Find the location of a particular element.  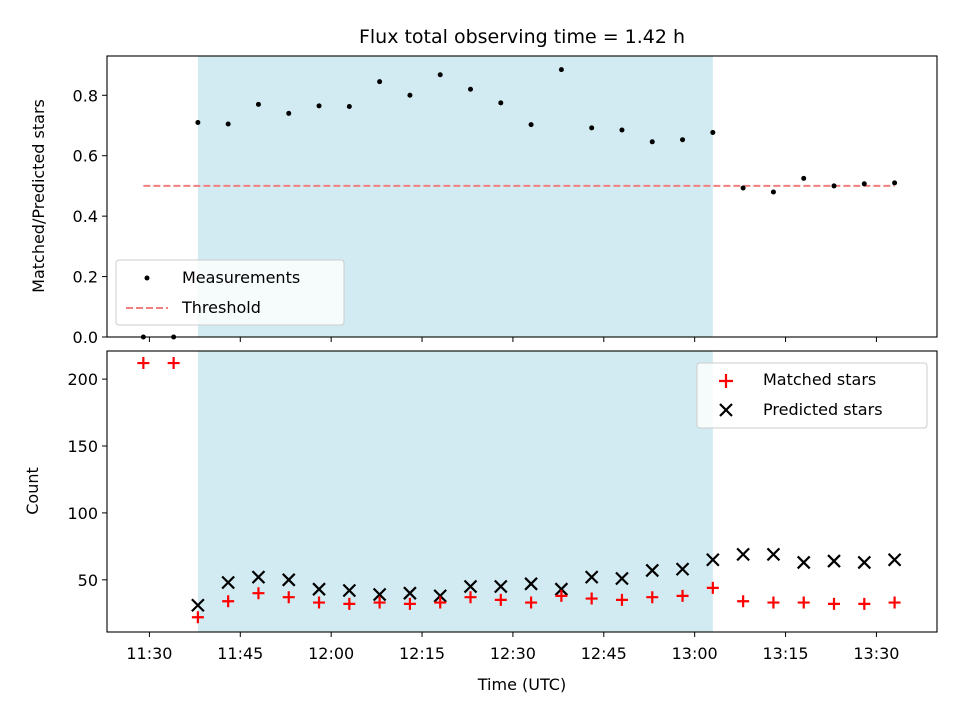

bottom-legend: Matched stars Predicted stars is located at coordinates (812, 395).